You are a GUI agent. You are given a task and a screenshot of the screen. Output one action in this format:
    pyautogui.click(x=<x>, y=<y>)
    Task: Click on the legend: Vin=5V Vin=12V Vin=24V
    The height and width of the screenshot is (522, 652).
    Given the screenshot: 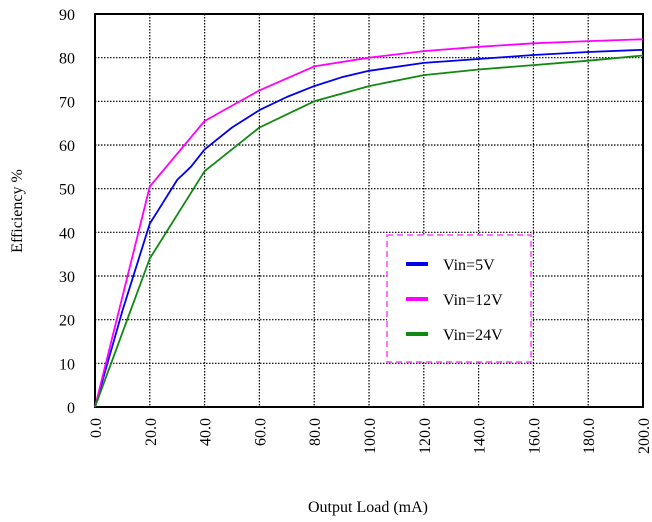 What is the action you would take?
    pyautogui.click(x=459, y=298)
    